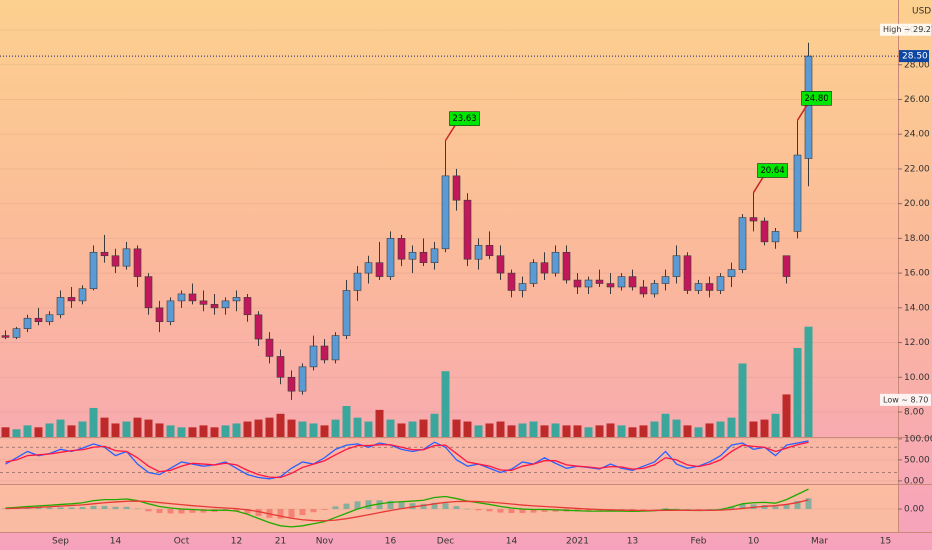  I want to click on annotation-label: 24.80, so click(816, 99).